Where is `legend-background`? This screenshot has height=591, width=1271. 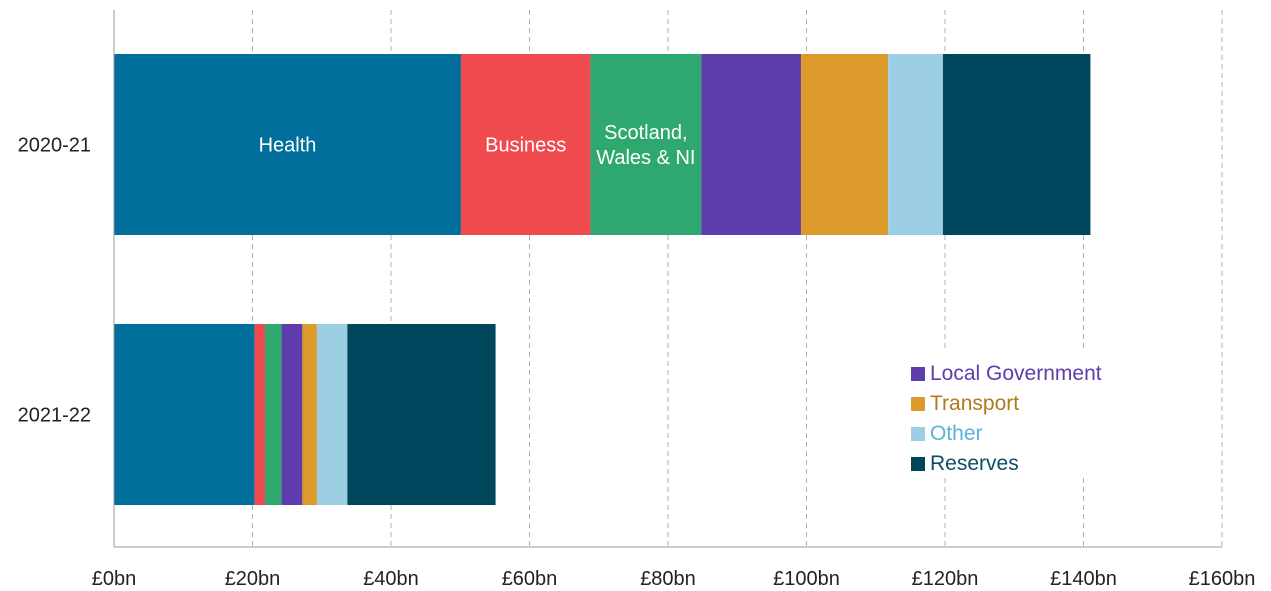 legend-background is located at coordinates (1025, 415).